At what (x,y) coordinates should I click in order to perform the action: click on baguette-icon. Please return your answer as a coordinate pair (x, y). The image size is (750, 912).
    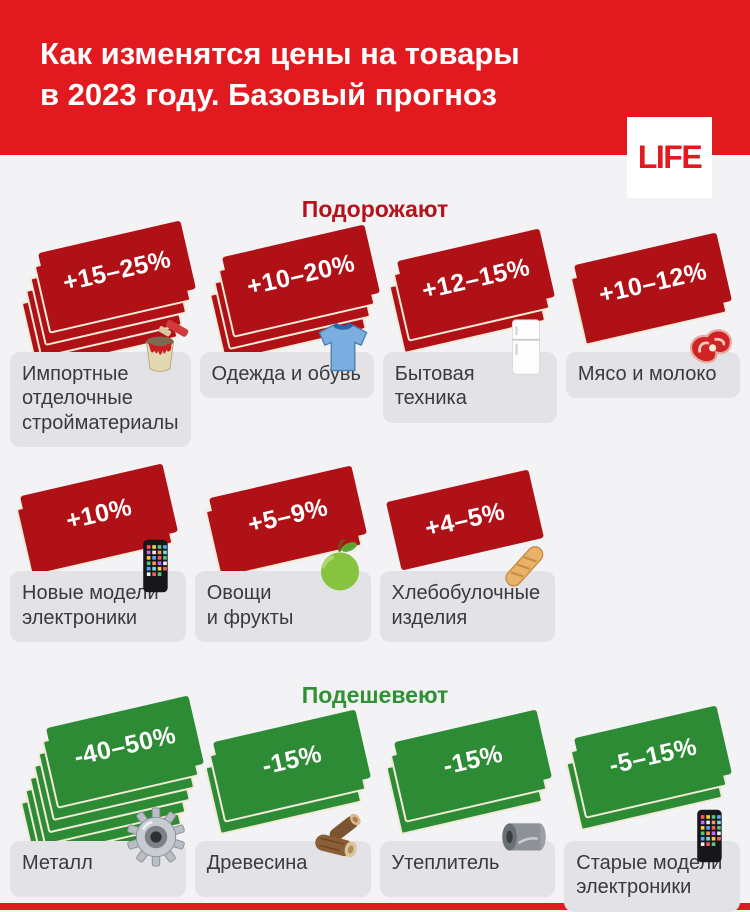
    Looking at the image, I should click on (524, 566).